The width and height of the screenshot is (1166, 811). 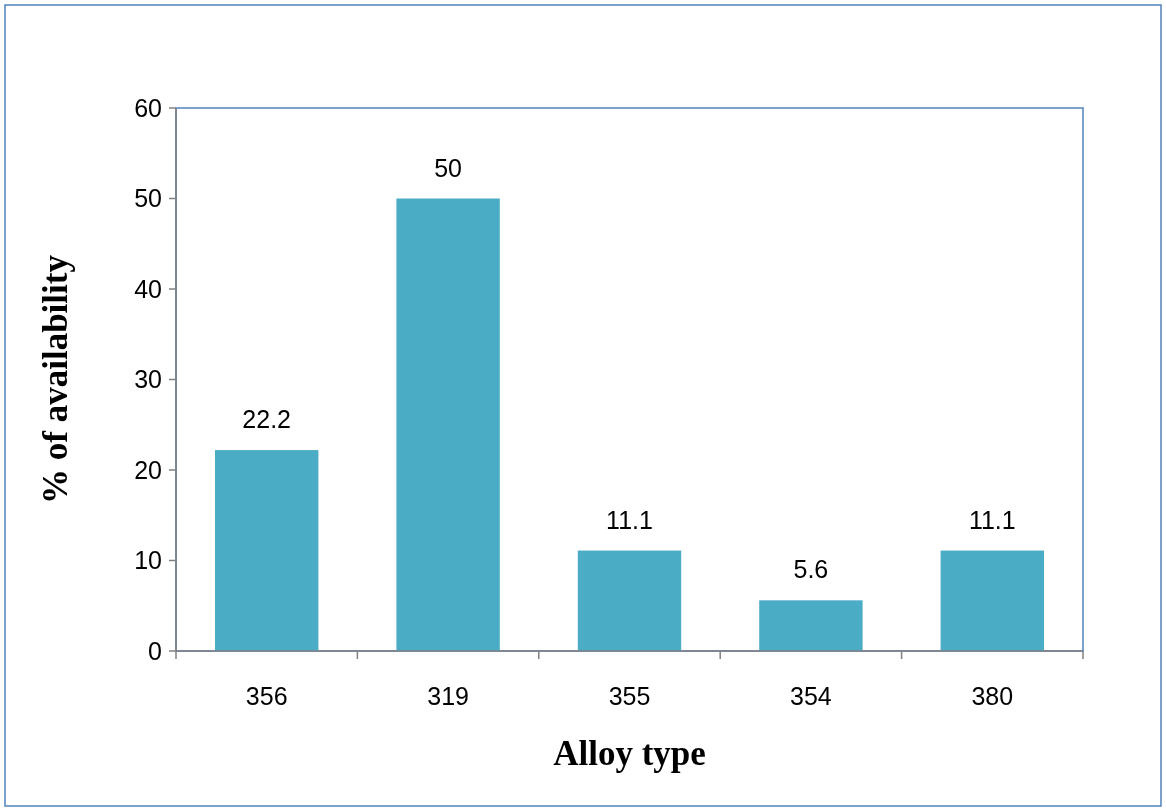 What do you see at coordinates (148, 469) in the screenshot?
I see `y-tick-label: 20` at bounding box center [148, 469].